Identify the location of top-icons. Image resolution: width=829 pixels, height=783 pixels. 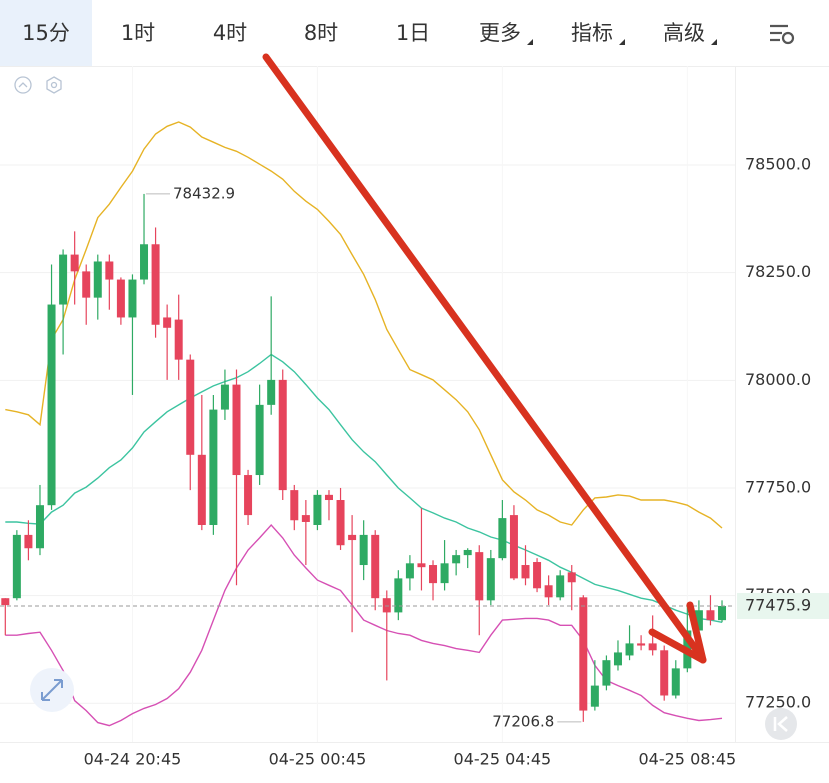
(38, 85).